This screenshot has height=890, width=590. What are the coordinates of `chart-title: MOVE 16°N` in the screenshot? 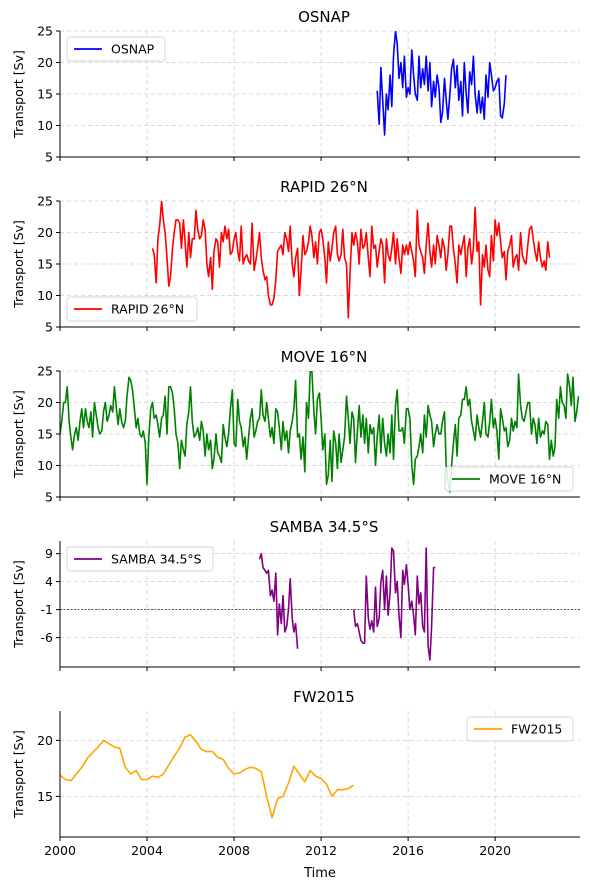 It's located at (324, 357).